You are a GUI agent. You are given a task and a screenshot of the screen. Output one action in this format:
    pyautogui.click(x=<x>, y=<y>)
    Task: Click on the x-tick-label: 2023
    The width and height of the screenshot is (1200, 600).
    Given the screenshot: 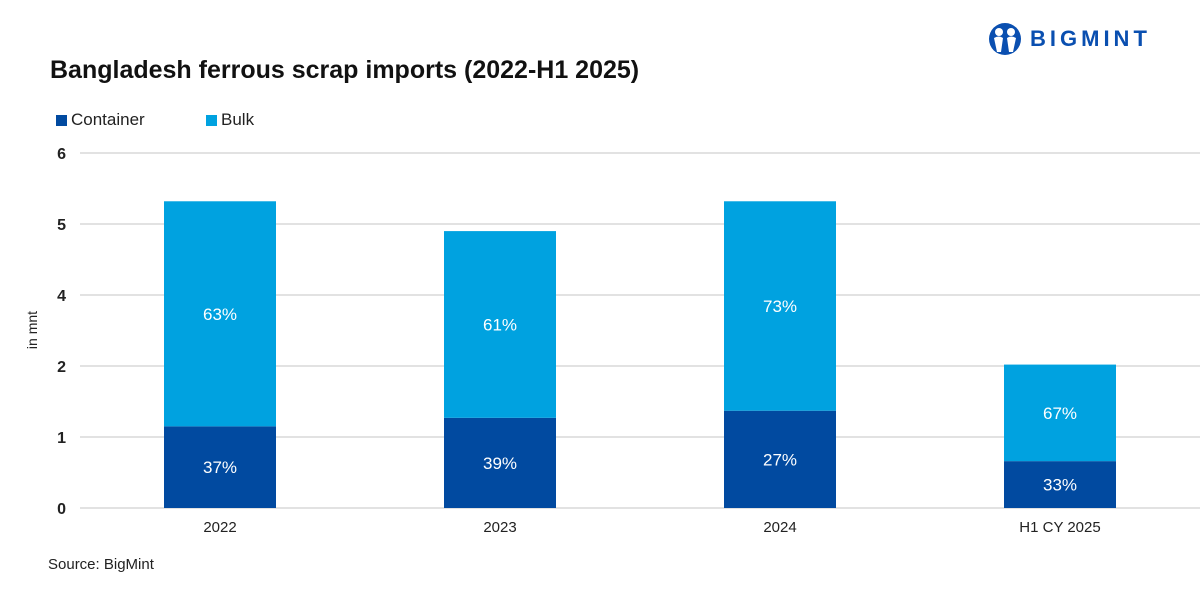 What is the action you would take?
    pyautogui.click(x=499, y=527)
    